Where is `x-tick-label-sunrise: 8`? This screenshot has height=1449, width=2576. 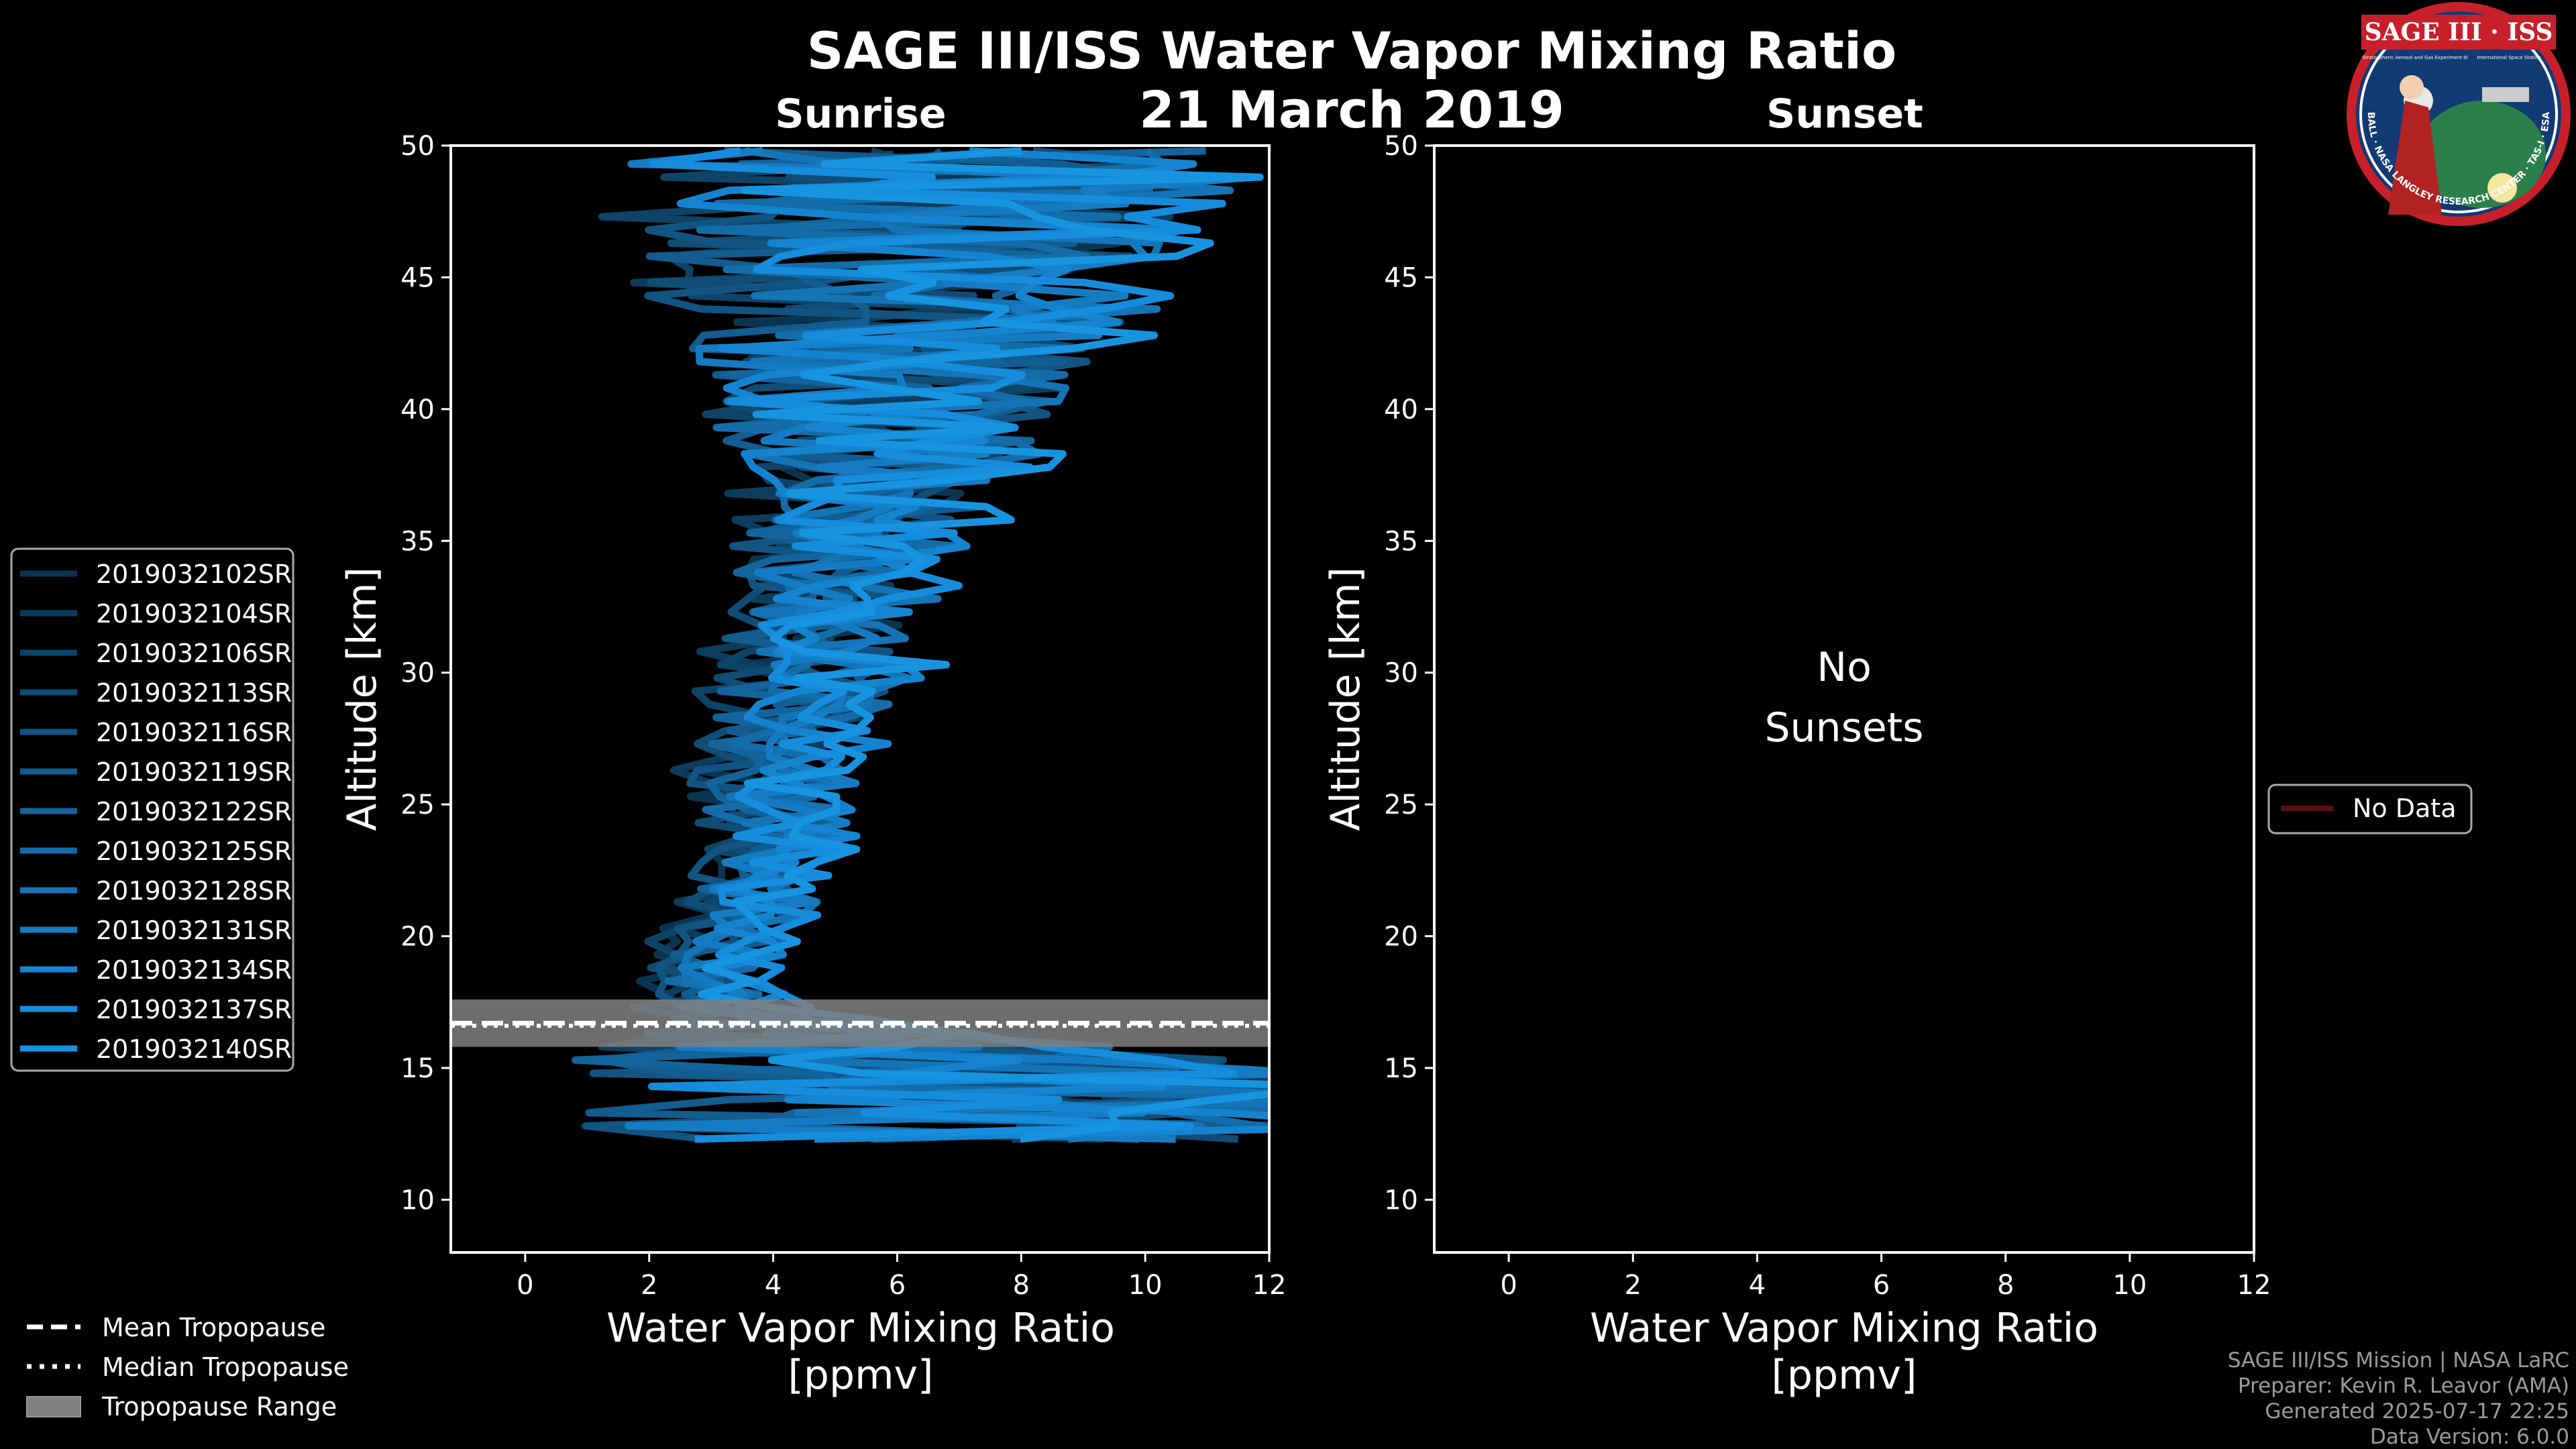
x-tick-label-sunrise: 8 is located at coordinates (1021, 1285).